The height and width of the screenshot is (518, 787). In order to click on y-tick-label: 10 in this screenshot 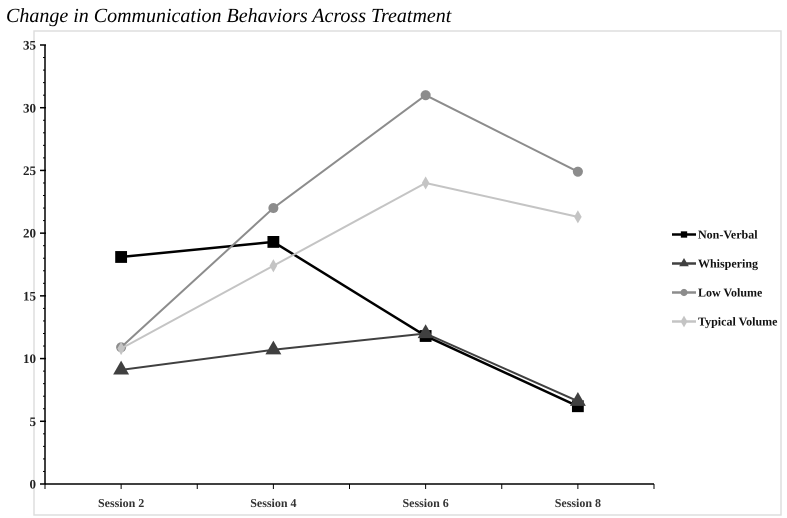, I will do `click(29, 358)`.